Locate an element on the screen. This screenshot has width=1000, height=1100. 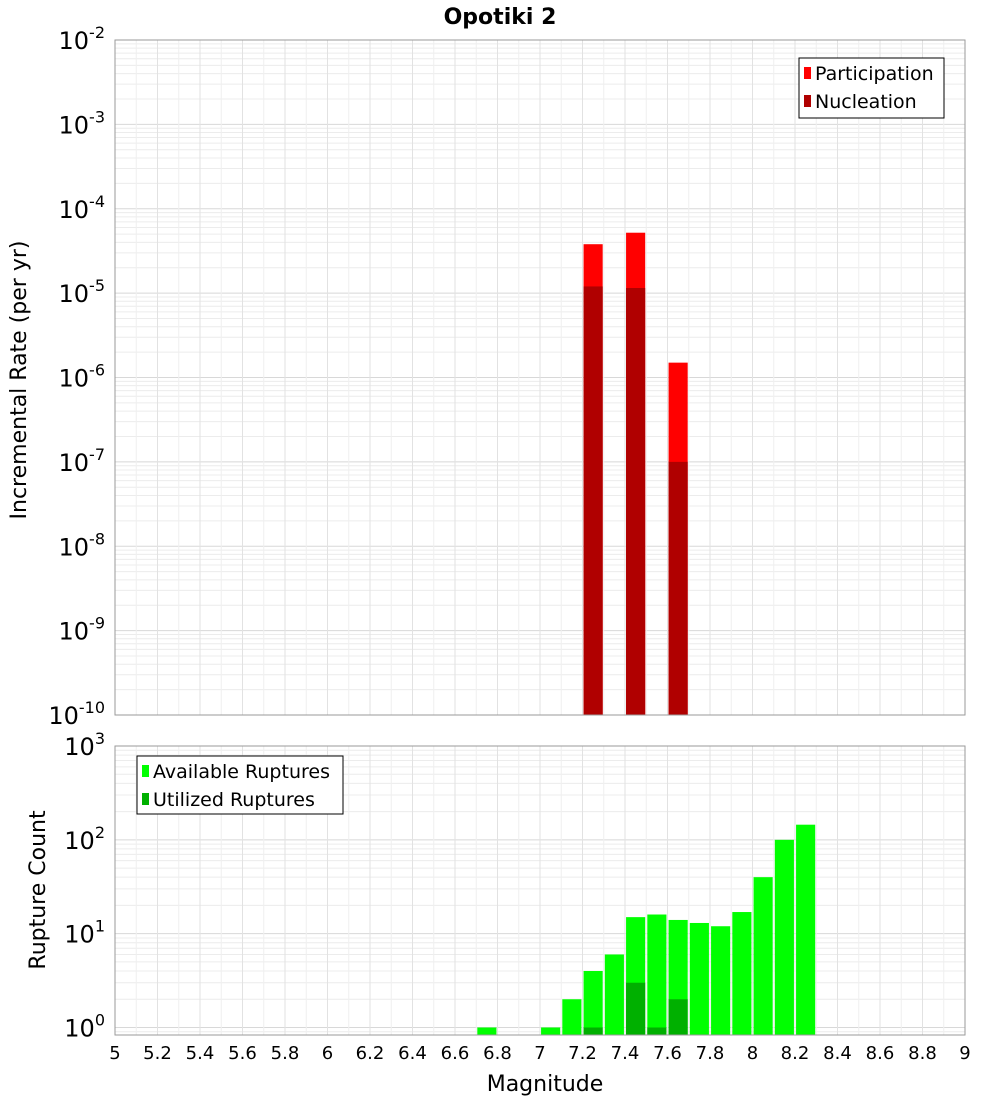
x-tick-label: 6.2 is located at coordinates (370, 1053).